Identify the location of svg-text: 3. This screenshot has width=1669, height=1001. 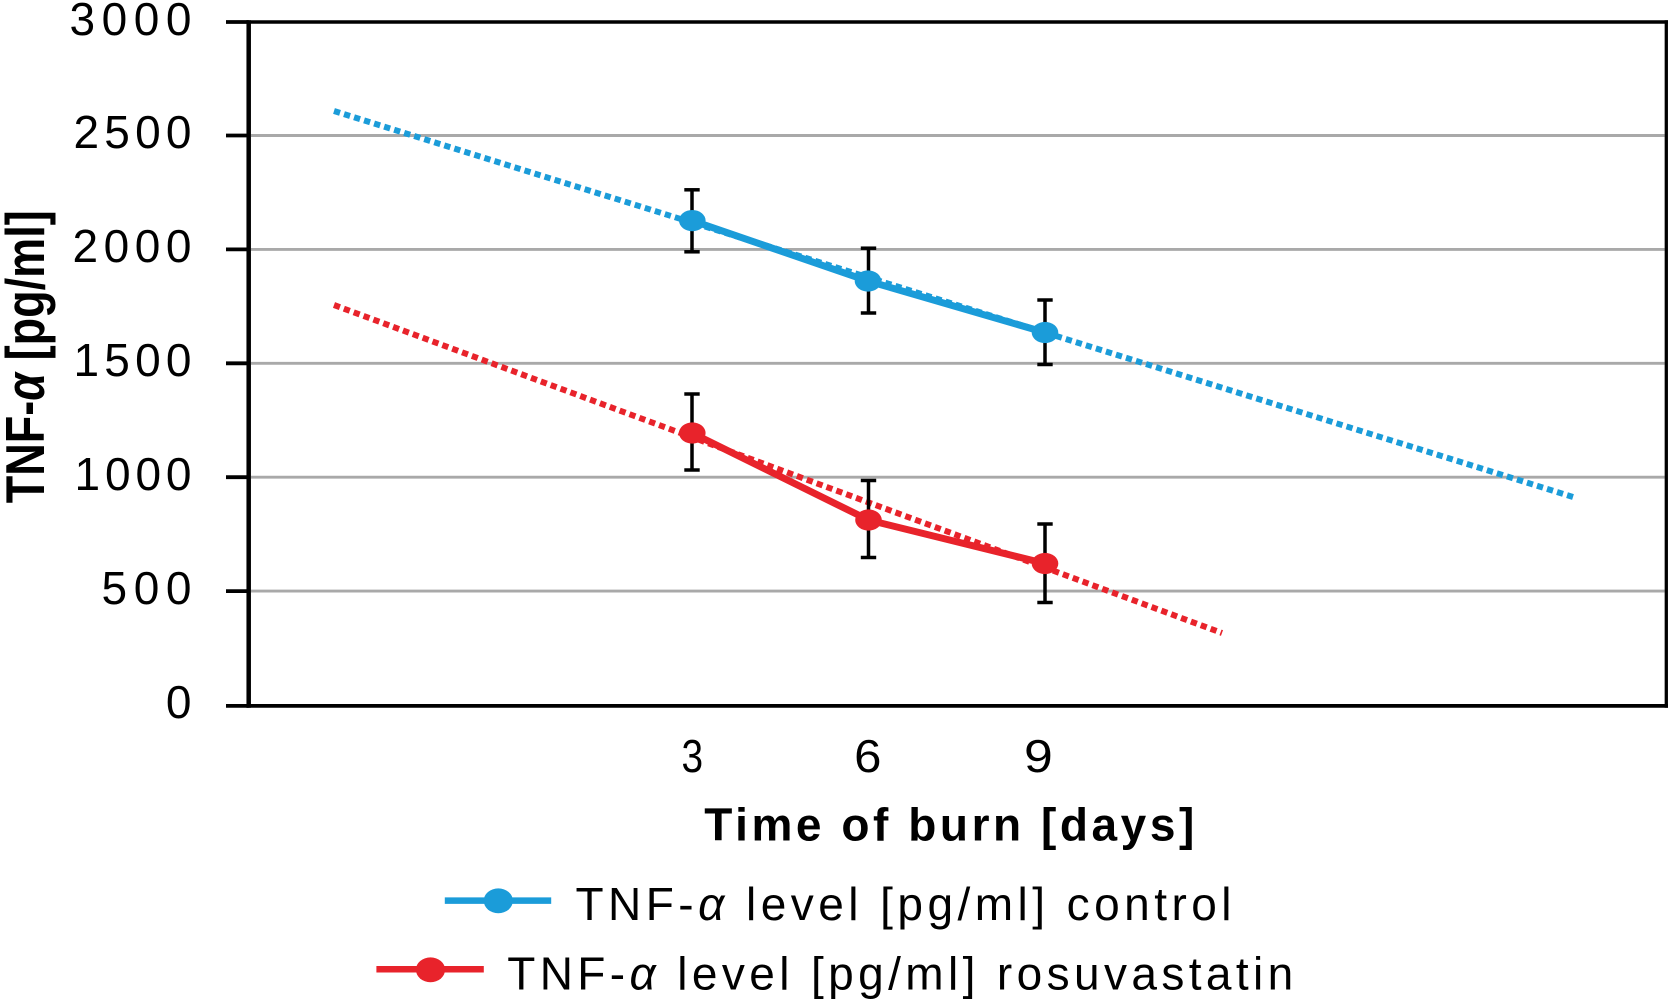
(693, 756).